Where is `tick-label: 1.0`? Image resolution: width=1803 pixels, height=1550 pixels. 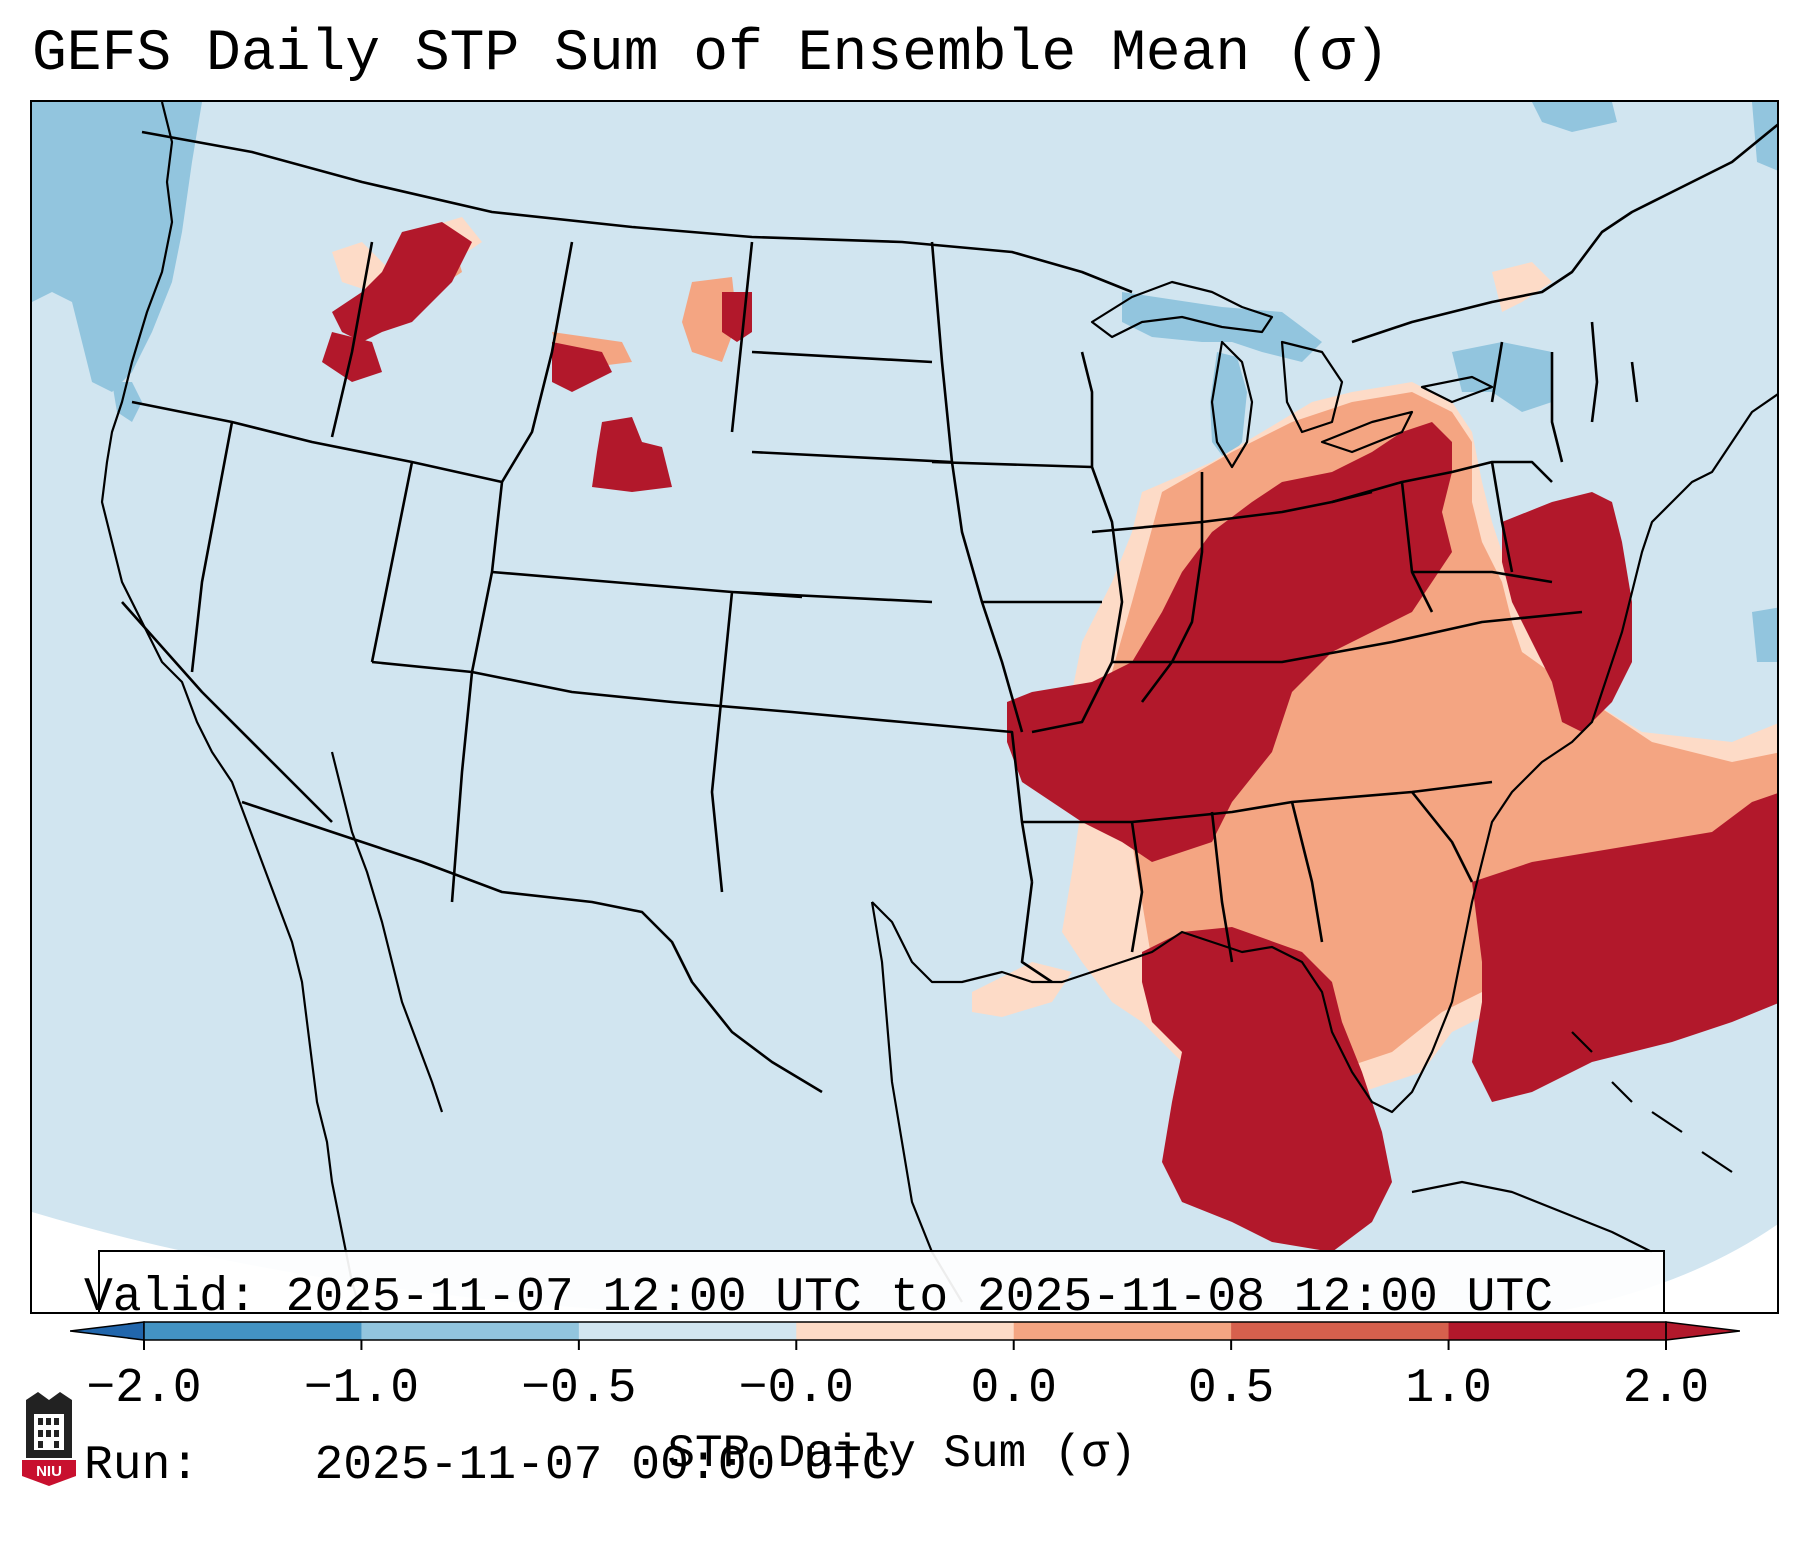 tick-label: 1.0 is located at coordinates (1448, 1389).